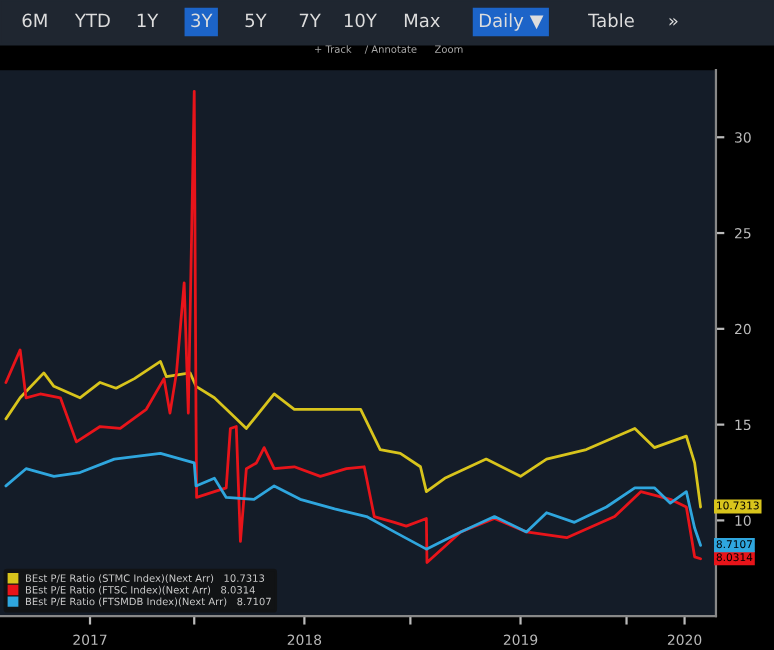 The width and height of the screenshot is (774, 650). Describe the element at coordinates (611, 20) in the screenshot. I see `text: Table` at that location.